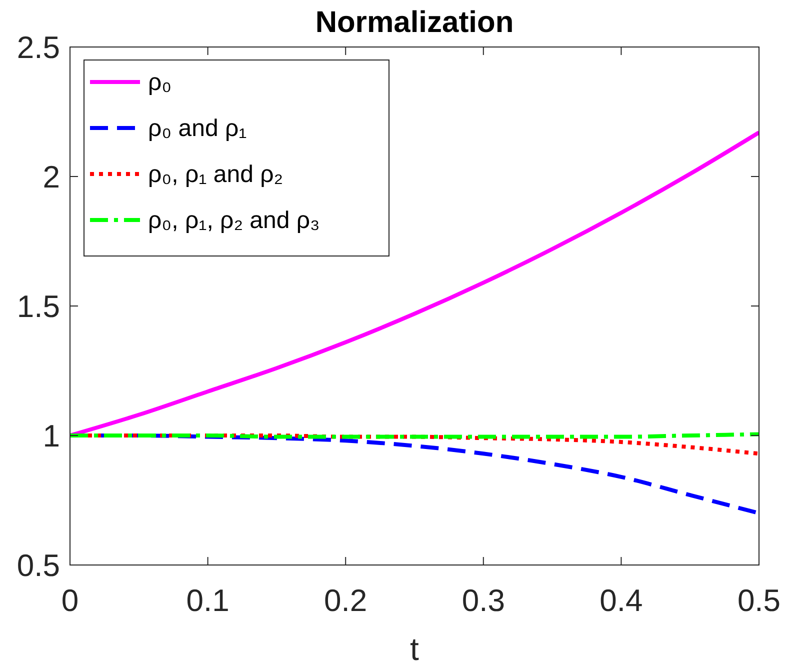 The width and height of the screenshot is (801, 668). I want to click on x-tick-label: 0.5, so click(759, 600).